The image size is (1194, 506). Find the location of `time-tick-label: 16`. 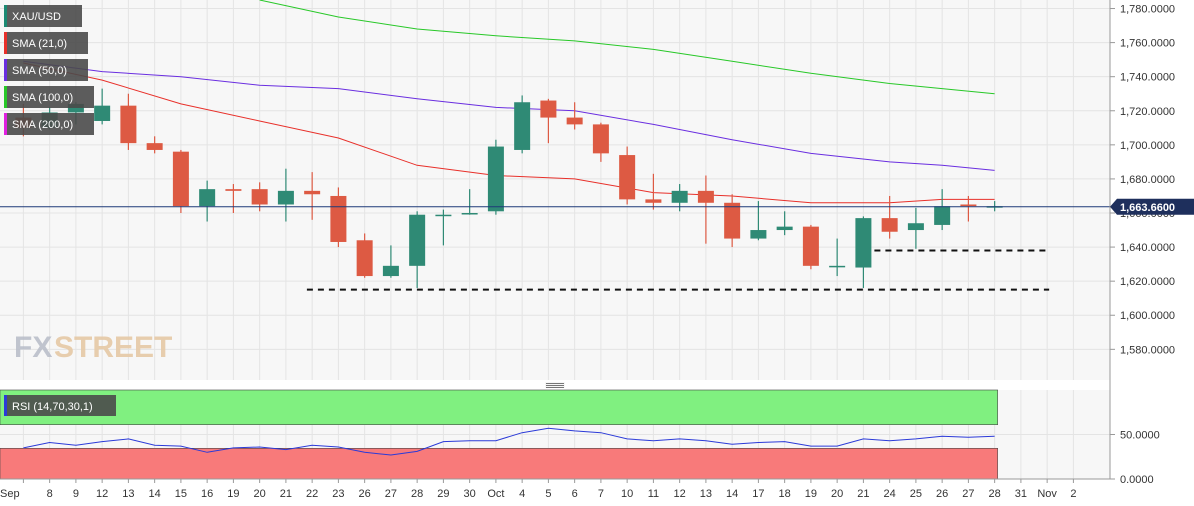

time-tick-label: 16 is located at coordinates (207, 494).